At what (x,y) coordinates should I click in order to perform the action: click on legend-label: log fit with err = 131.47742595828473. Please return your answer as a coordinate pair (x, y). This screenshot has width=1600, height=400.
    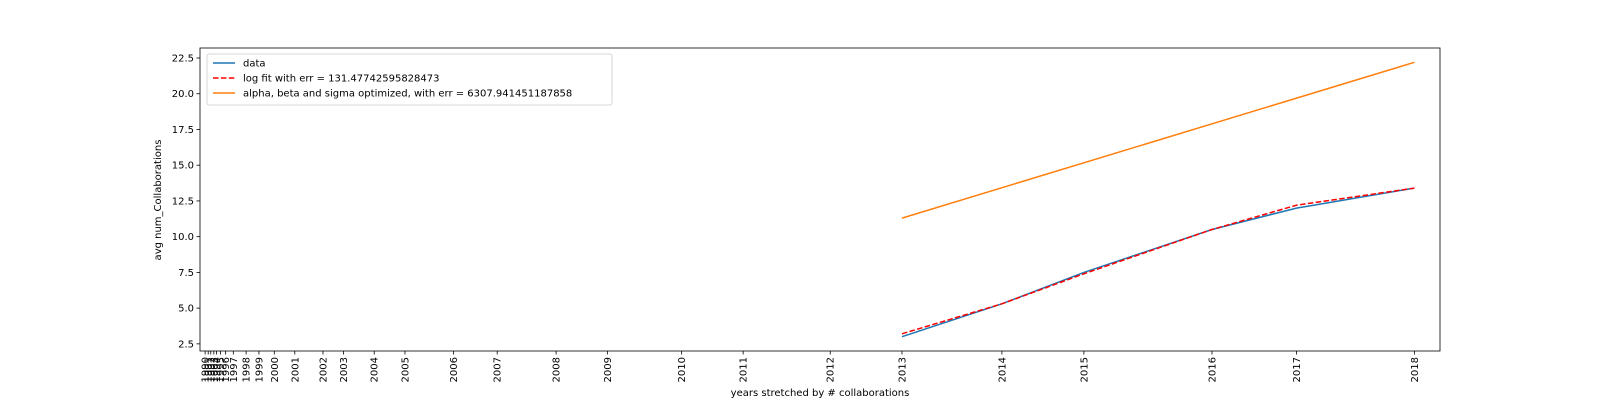
    Looking at the image, I should click on (341, 79).